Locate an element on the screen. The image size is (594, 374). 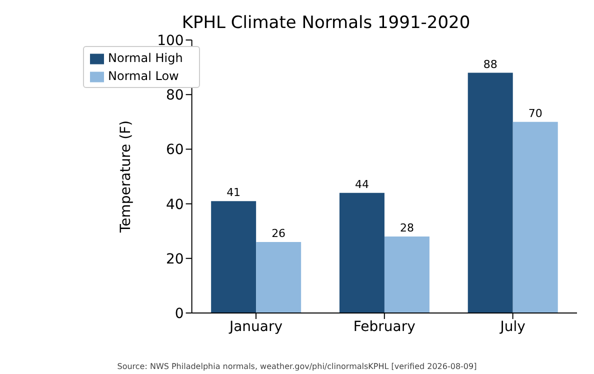
legend-label: Normal Low is located at coordinates (143, 76).